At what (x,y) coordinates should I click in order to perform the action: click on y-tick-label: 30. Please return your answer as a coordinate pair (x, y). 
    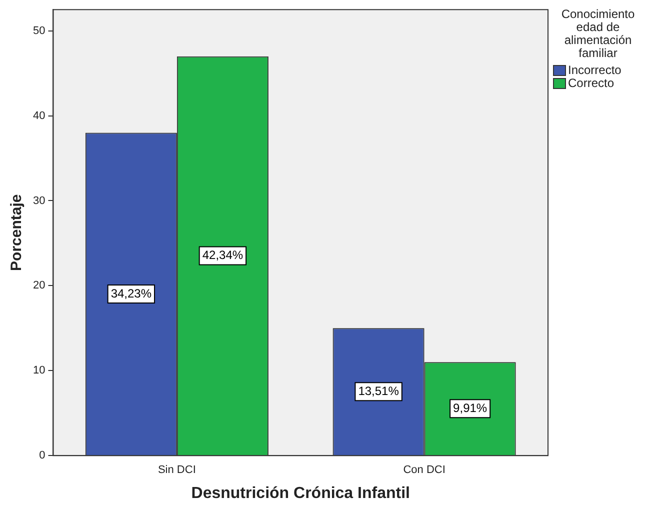
    Looking at the image, I should click on (39, 200).